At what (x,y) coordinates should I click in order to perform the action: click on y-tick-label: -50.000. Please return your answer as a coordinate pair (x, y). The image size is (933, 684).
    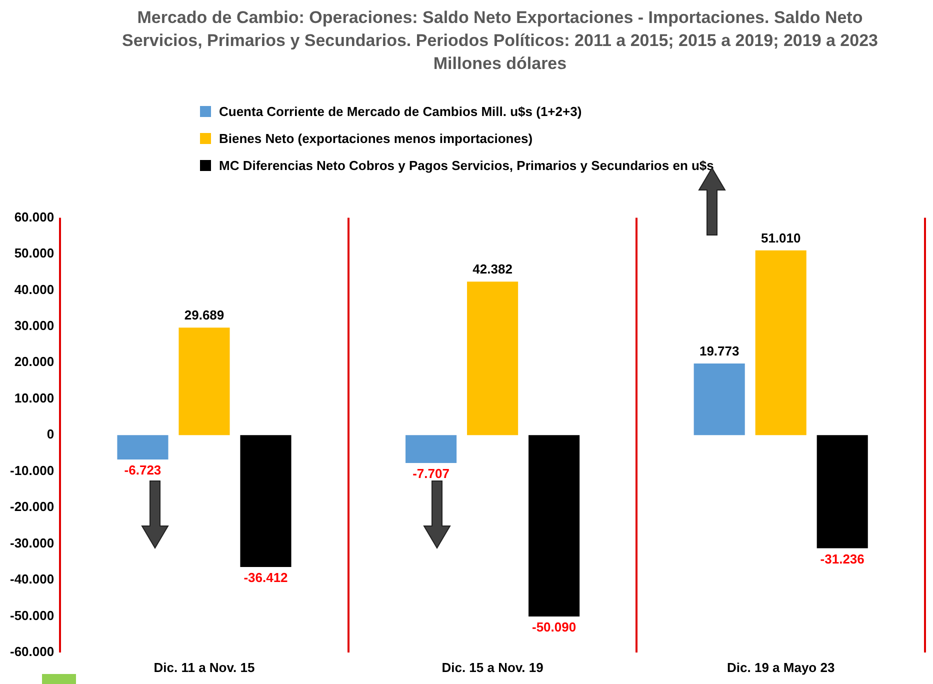
    Looking at the image, I should click on (32, 615).